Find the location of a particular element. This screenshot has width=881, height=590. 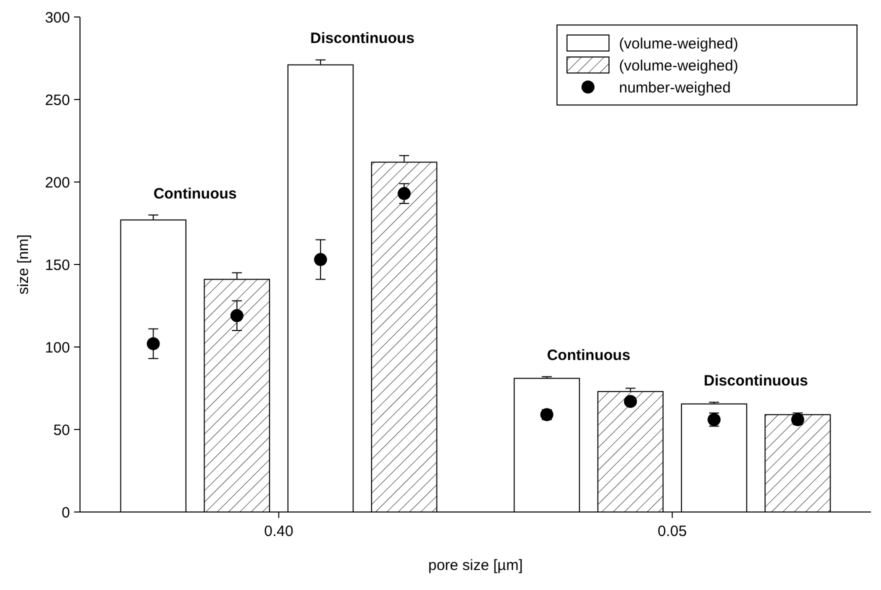

x-tick-label: 0.40 is located at coordinates (279, 531).